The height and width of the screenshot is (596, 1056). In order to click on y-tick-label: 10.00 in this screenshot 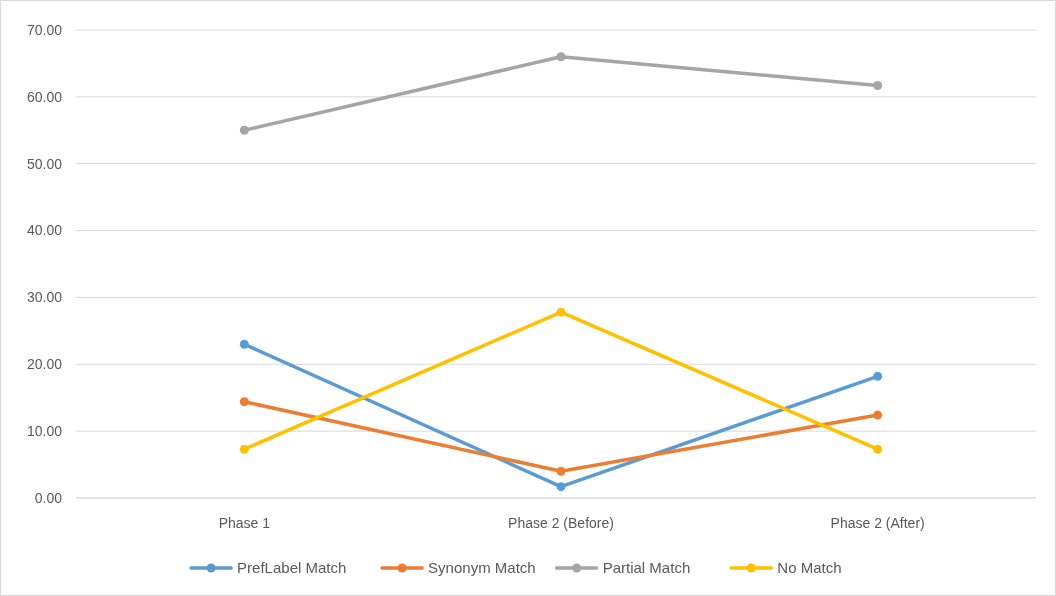, I will do `click(44, 431)`.